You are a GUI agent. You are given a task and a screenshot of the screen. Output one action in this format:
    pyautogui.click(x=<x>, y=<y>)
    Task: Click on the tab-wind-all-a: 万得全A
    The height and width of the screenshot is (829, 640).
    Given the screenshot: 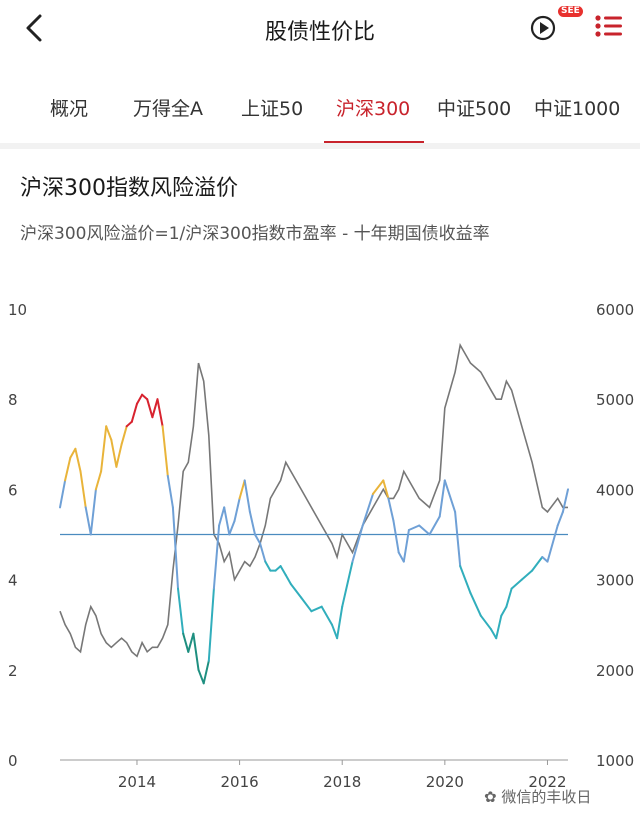 What is the action you would take?
    pyautogui.click(x=168, y=109)
    